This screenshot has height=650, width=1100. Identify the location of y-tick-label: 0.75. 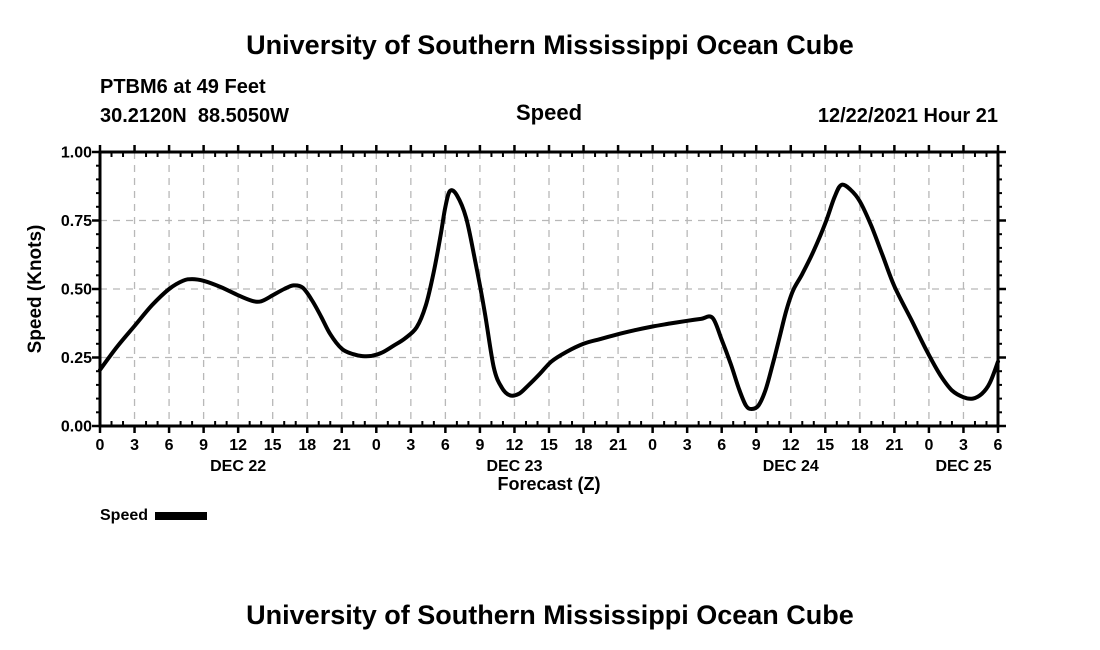
(76, 221).